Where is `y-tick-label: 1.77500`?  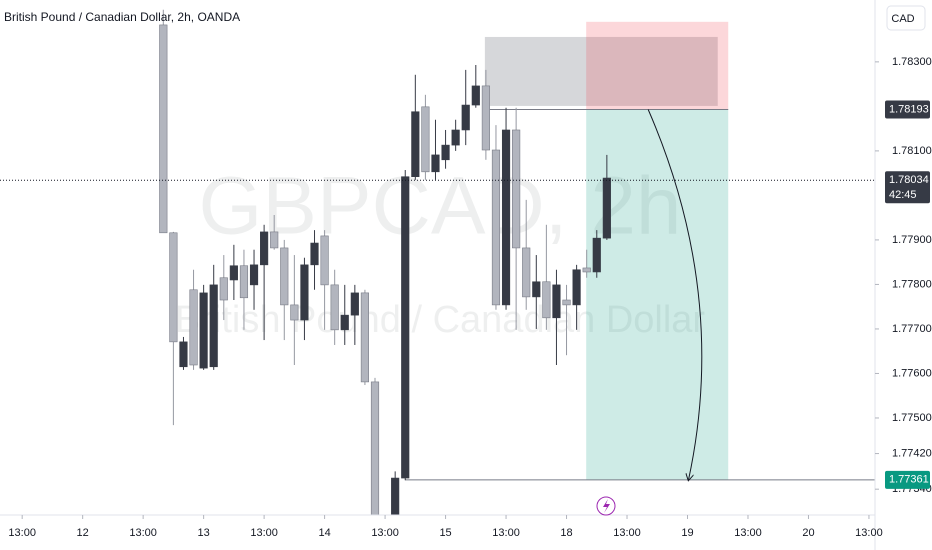 y-tick-label: 1.77500 is located at coordinates (912, 418).